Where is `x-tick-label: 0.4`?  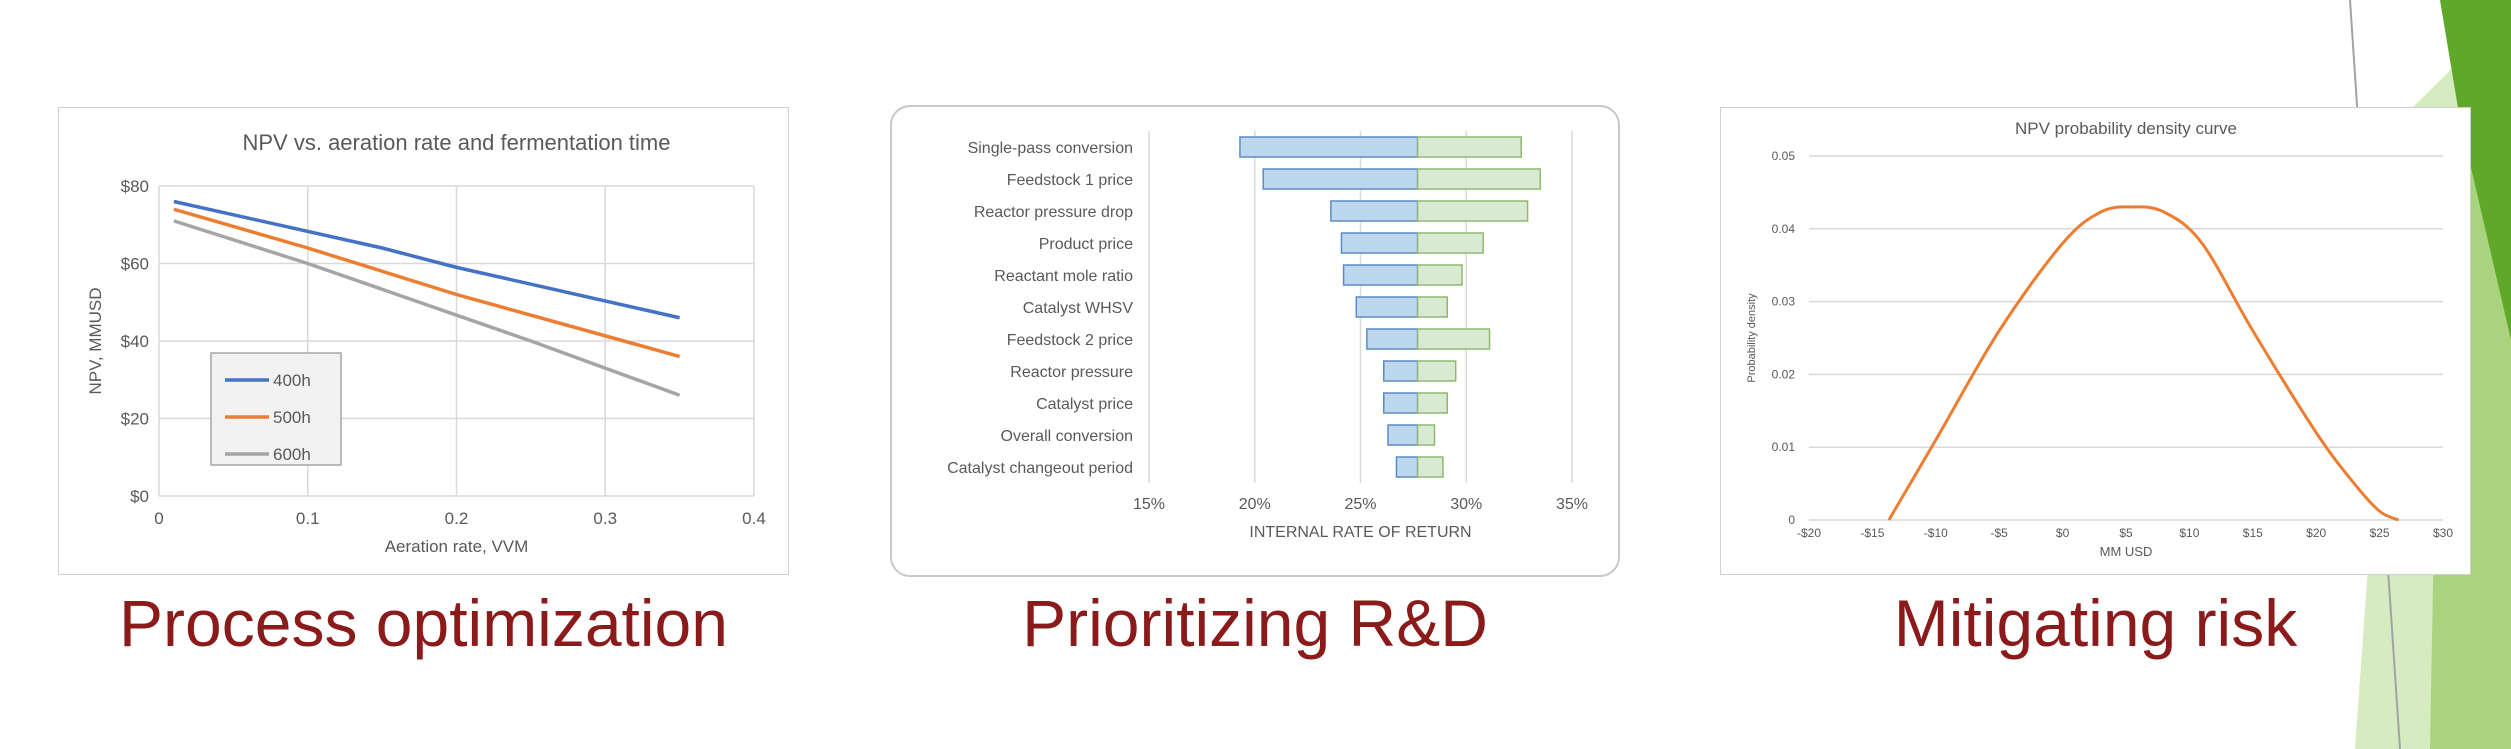
x-tick-label: 0.4 is located at coordinates (754, 518).